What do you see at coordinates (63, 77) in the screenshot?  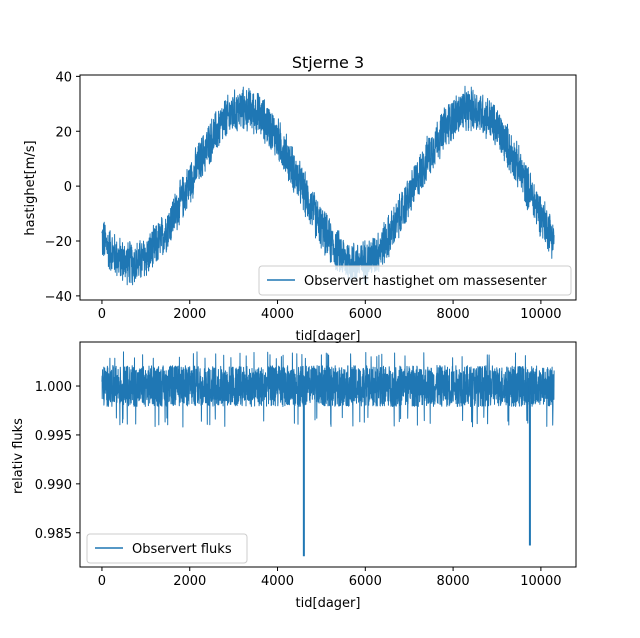 I see `velocity-y-tick-label: 40` at bounding box center [63, 77].